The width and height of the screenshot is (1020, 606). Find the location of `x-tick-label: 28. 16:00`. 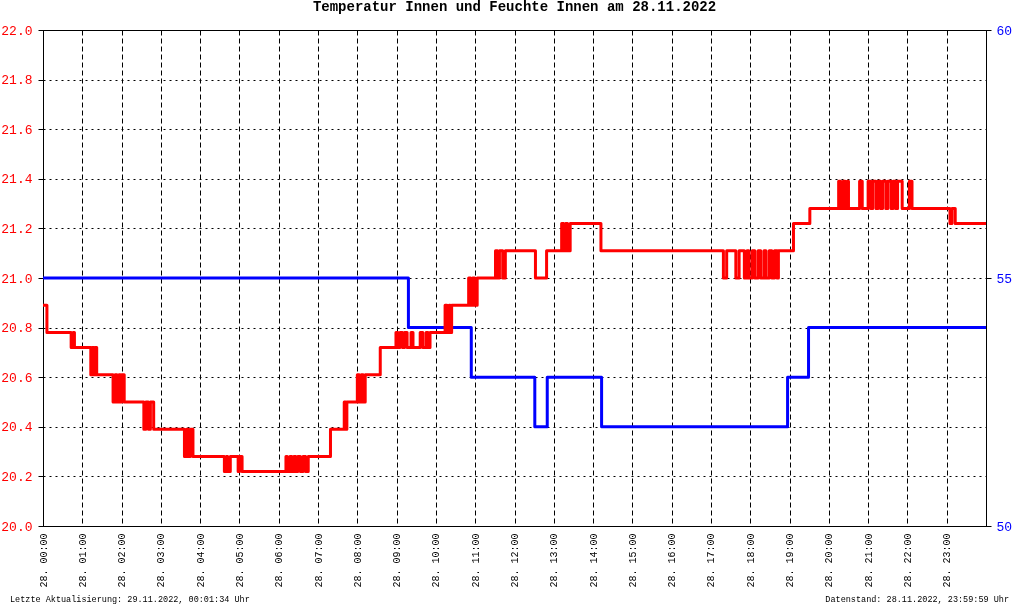

x-tick-label: 28. 16:00 is located at coordinates (673, 560).